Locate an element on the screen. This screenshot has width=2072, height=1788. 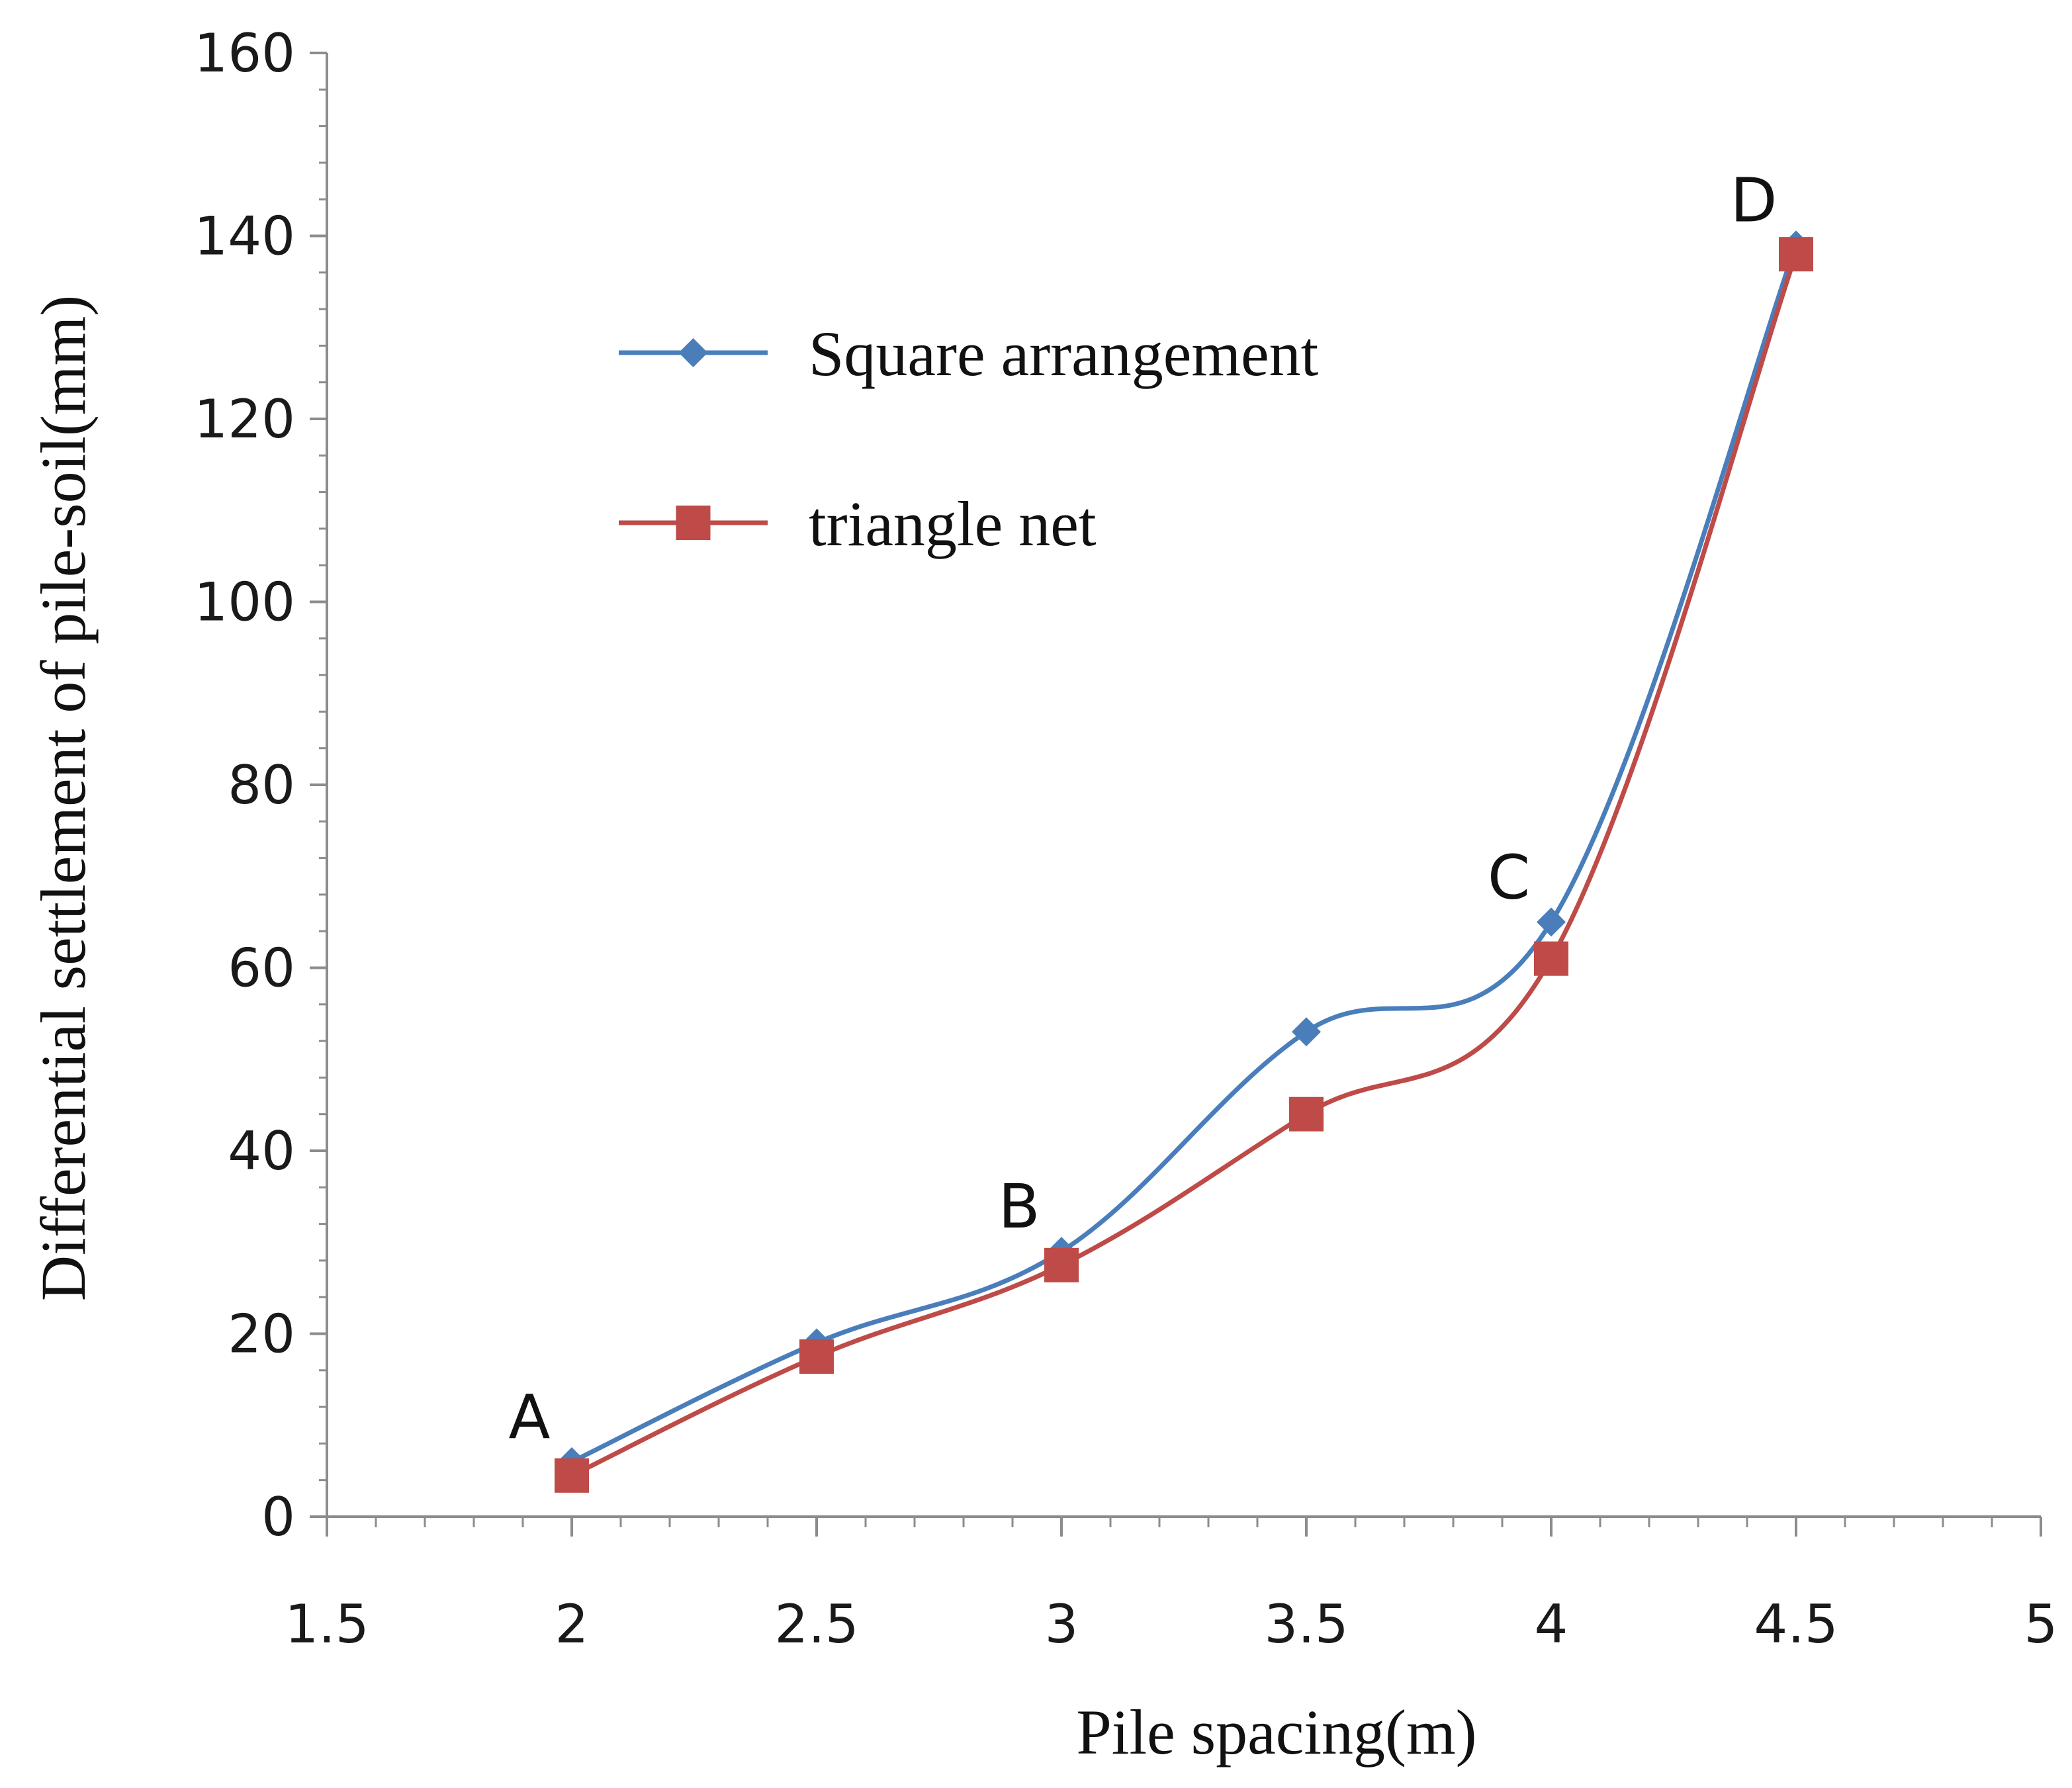
x-tick-label: 4.5 is located at coordinates (1796, 1624).